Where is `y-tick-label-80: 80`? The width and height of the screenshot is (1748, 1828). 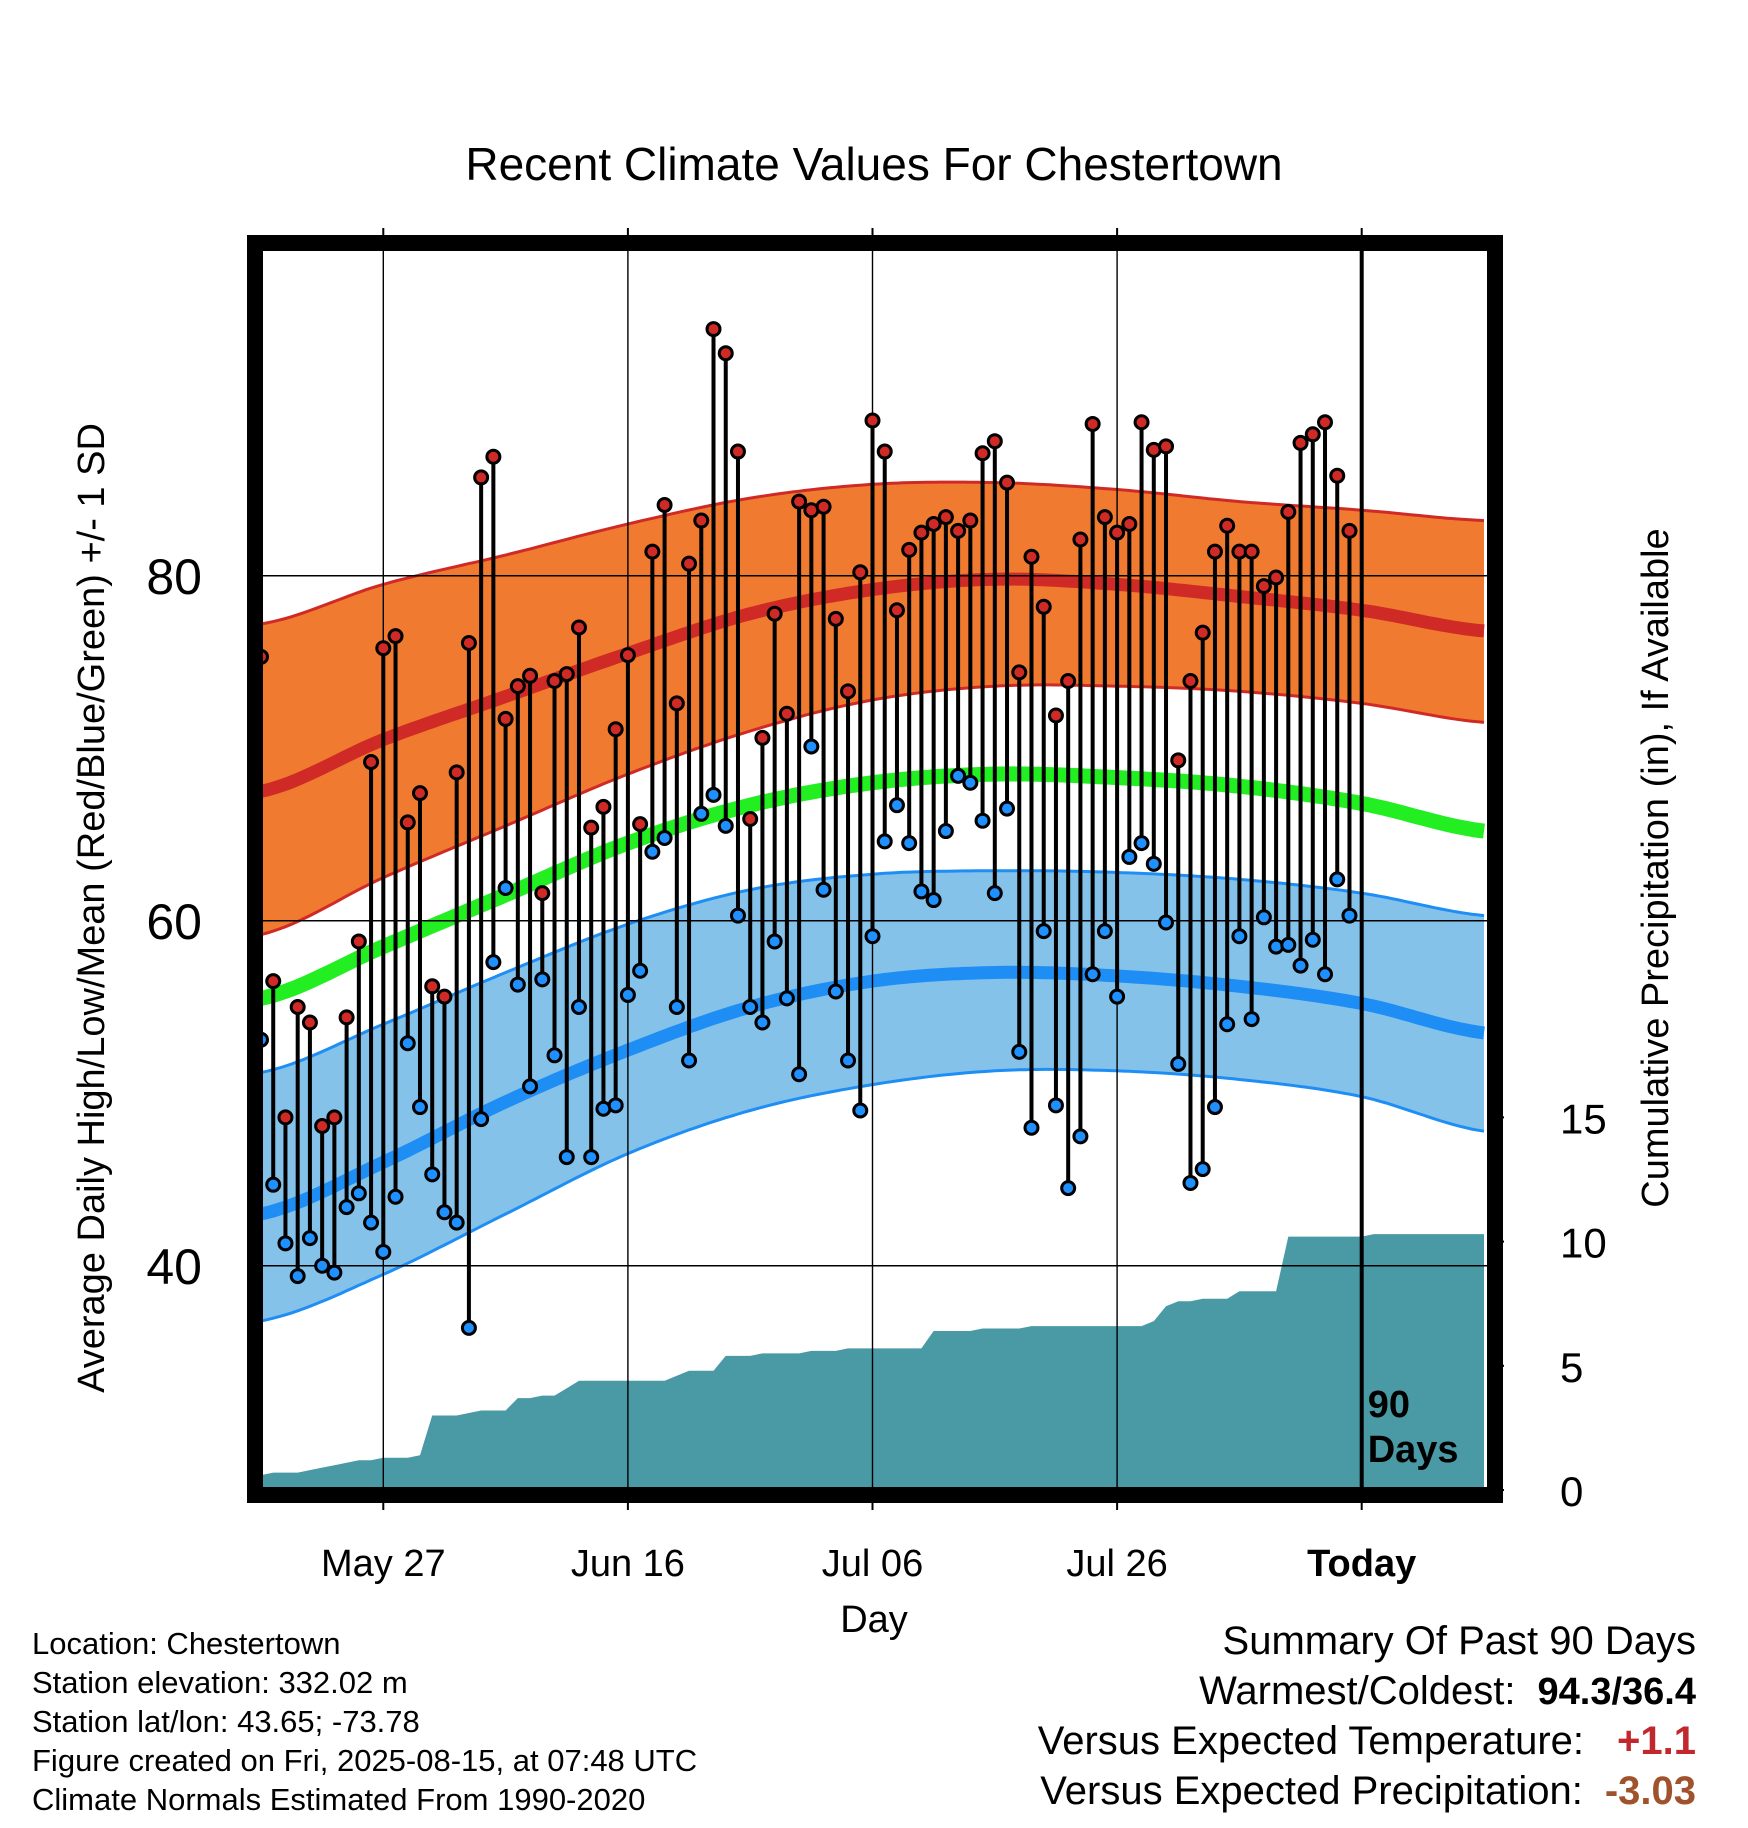
y-tick-label-80: 80 is located at coordinates (174, 577).